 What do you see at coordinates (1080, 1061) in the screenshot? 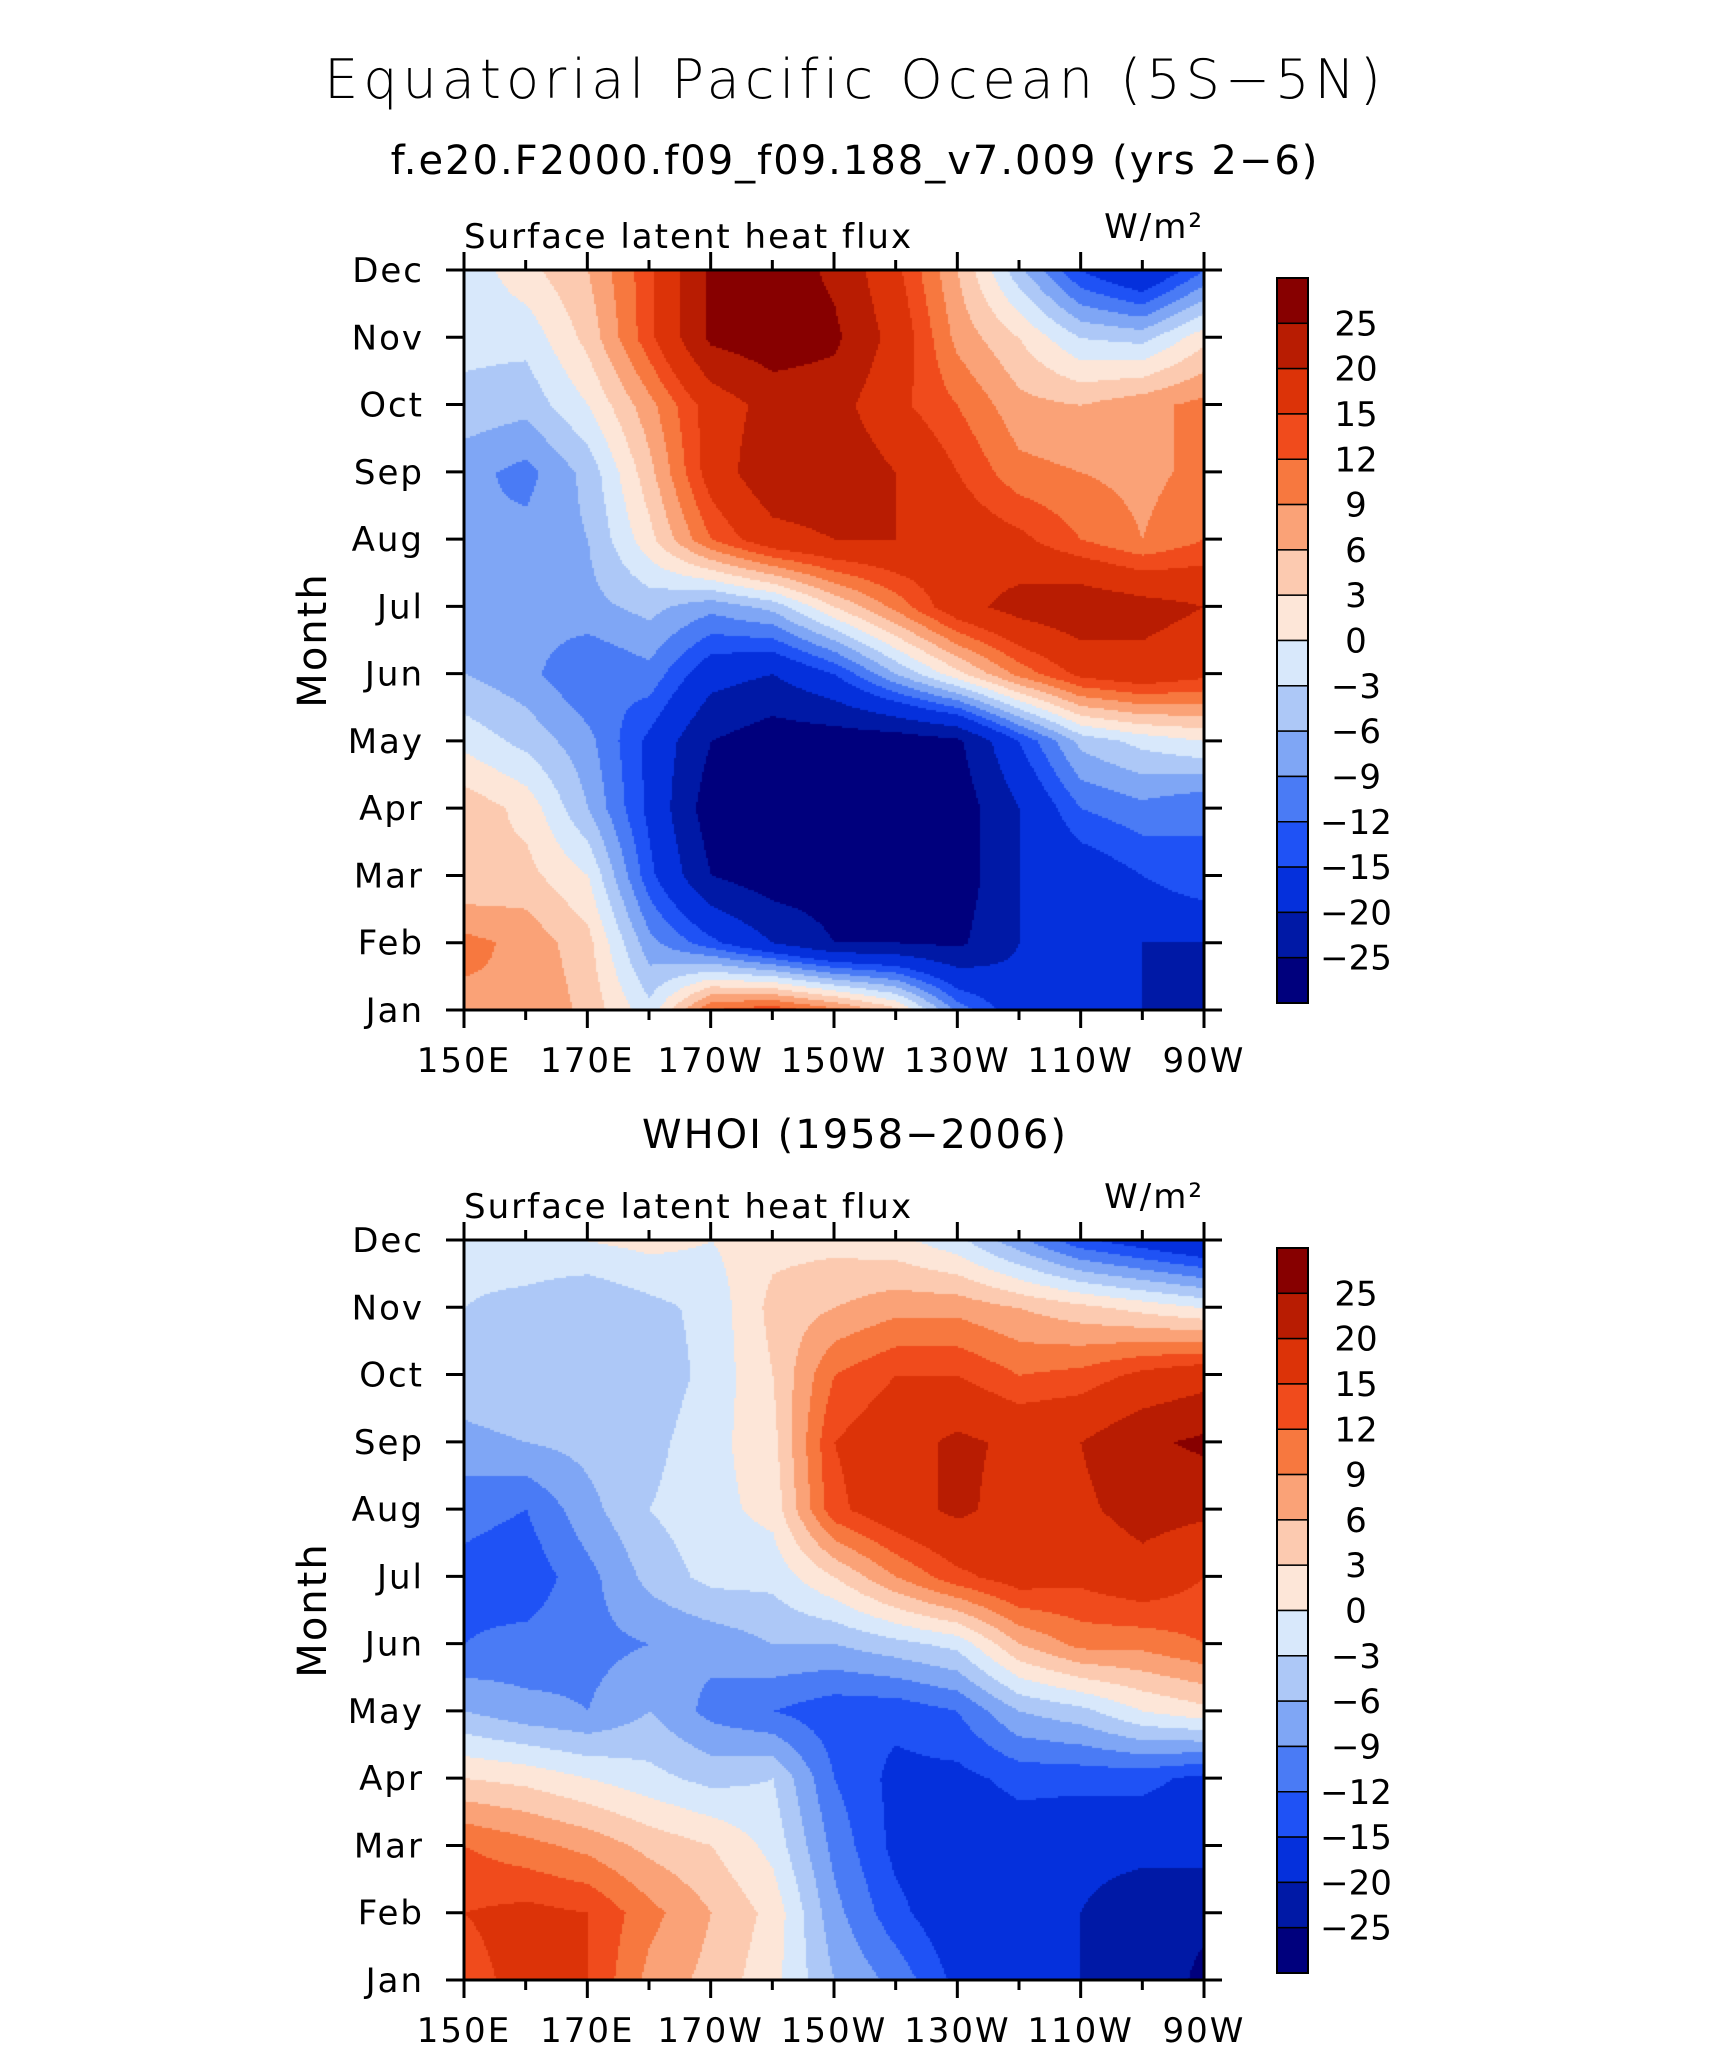
I see `x-tick-label: 110W` at bounding box center [1080, 1061].